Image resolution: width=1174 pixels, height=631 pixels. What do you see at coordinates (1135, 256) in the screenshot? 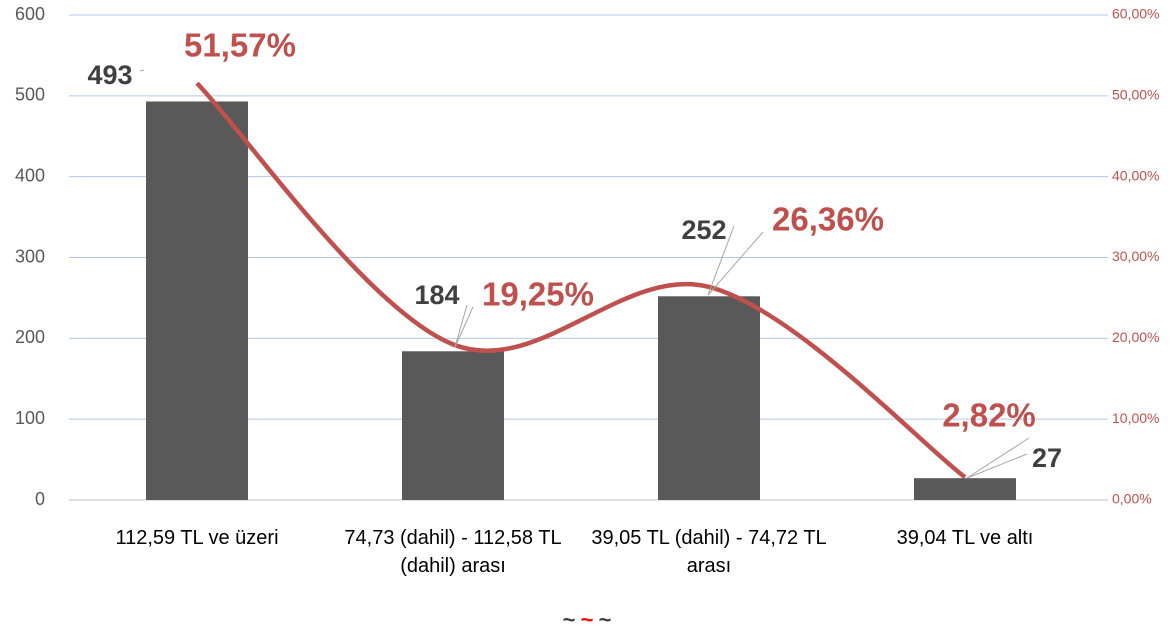
I see `y2-tick-label: 30,00%` at bounding box center [1135, 256].